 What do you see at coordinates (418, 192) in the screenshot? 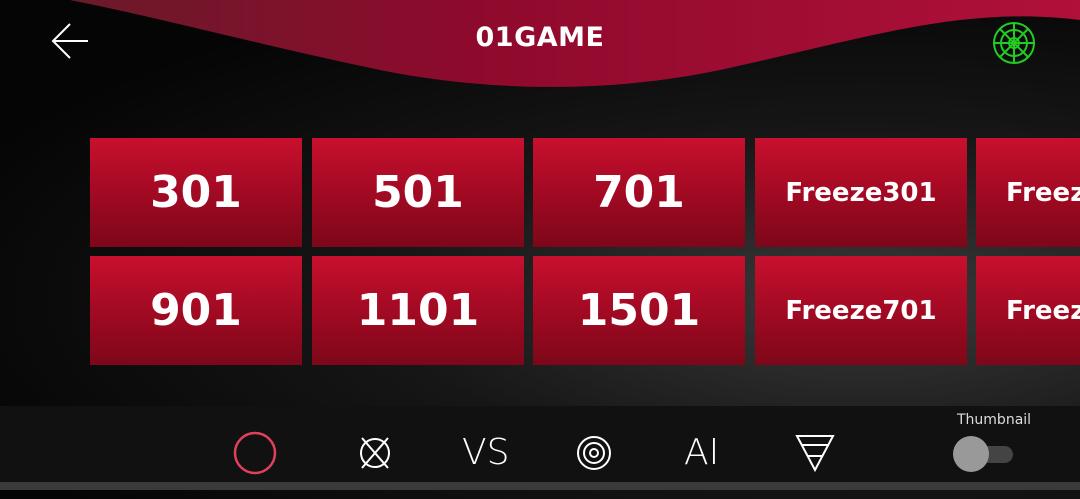
I see `game-tile: 501` at bounding box center [418, 192].